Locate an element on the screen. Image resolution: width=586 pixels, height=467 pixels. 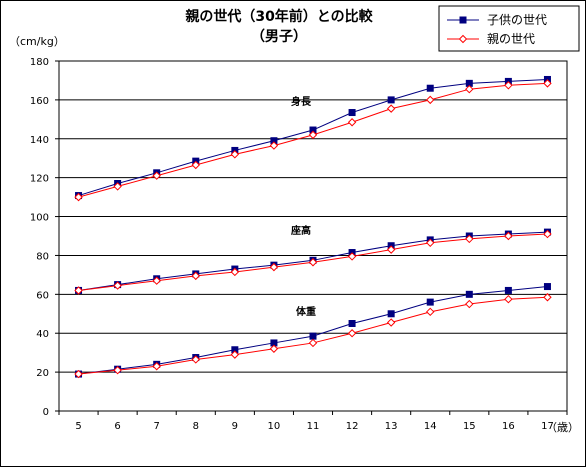
x-tick-label: 15 is located at coordinates (469, 426).